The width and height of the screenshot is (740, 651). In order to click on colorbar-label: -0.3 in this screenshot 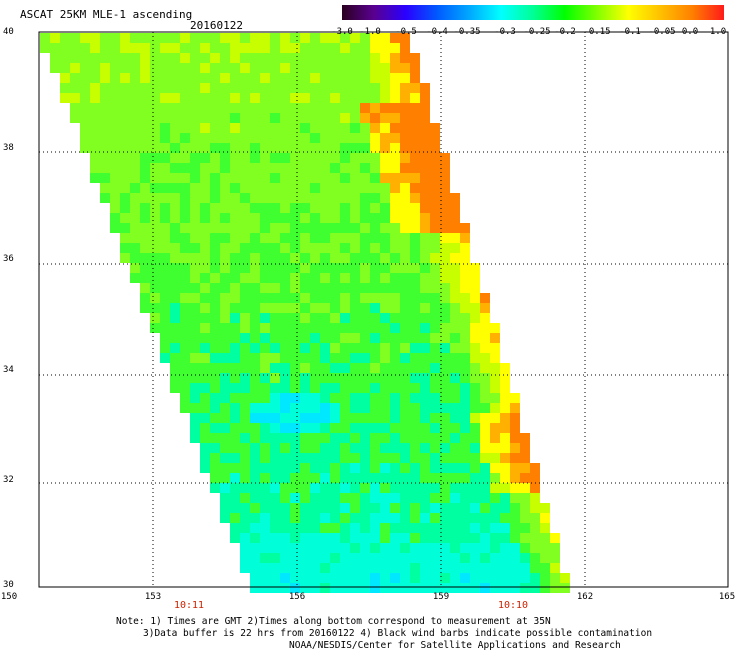, I will do `click(505, 32)`.